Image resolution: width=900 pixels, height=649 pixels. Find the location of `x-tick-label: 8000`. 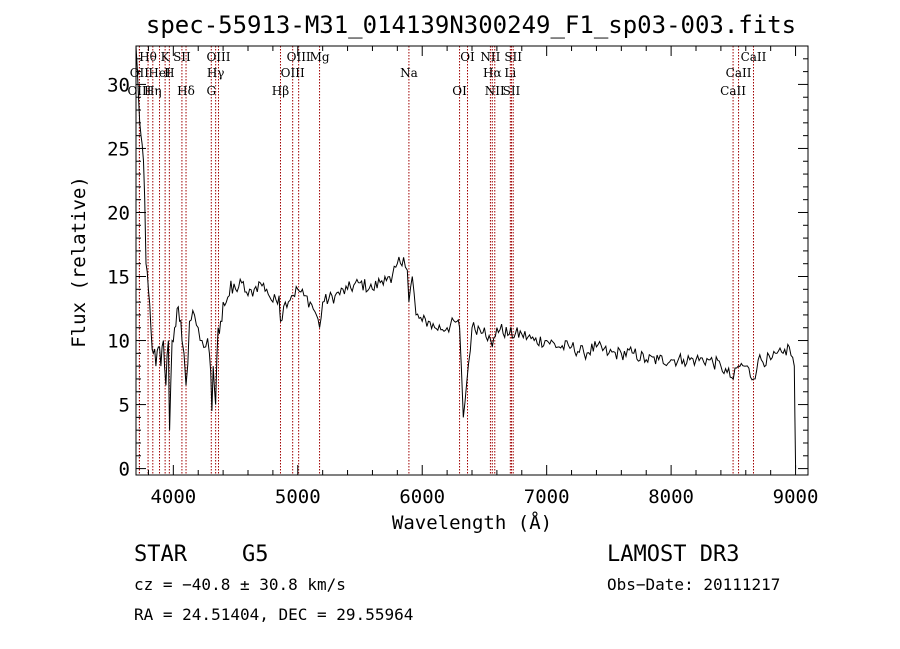

x-tick-label: 8000 is located at coordinates (671, 497).